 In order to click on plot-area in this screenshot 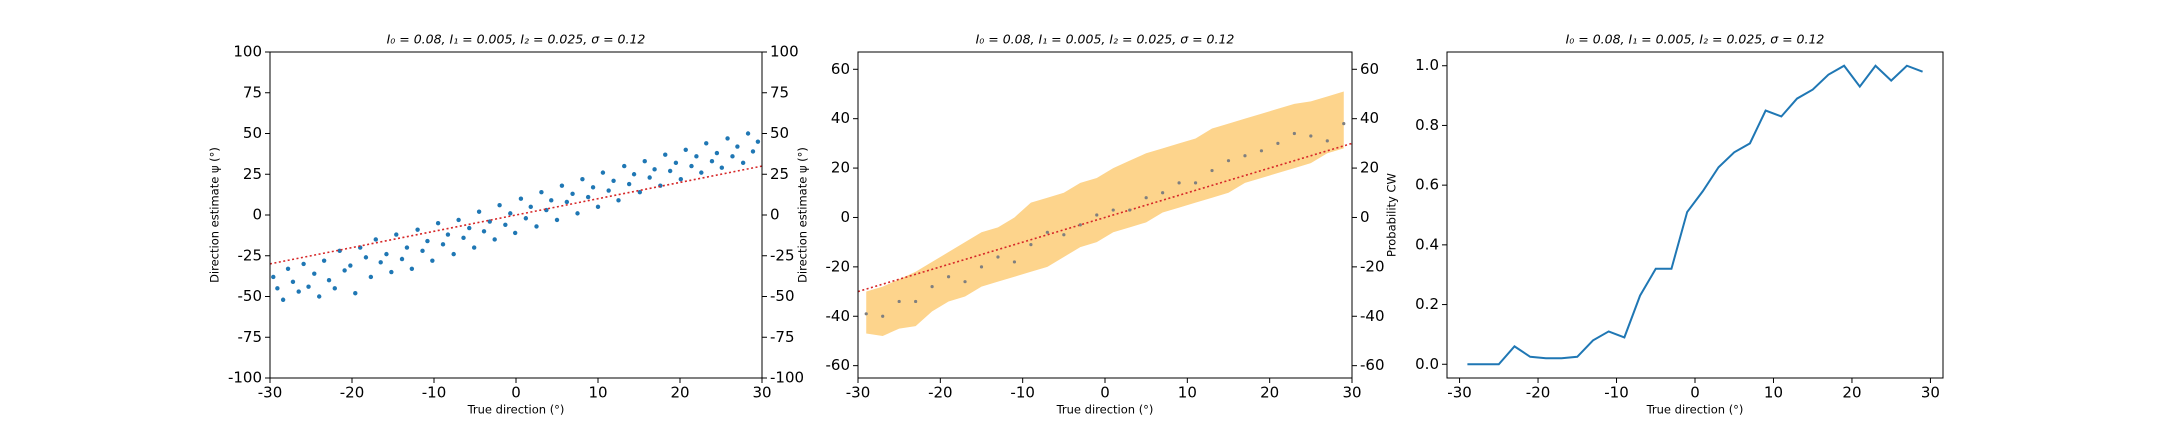, I will do `click(516, 216)`.